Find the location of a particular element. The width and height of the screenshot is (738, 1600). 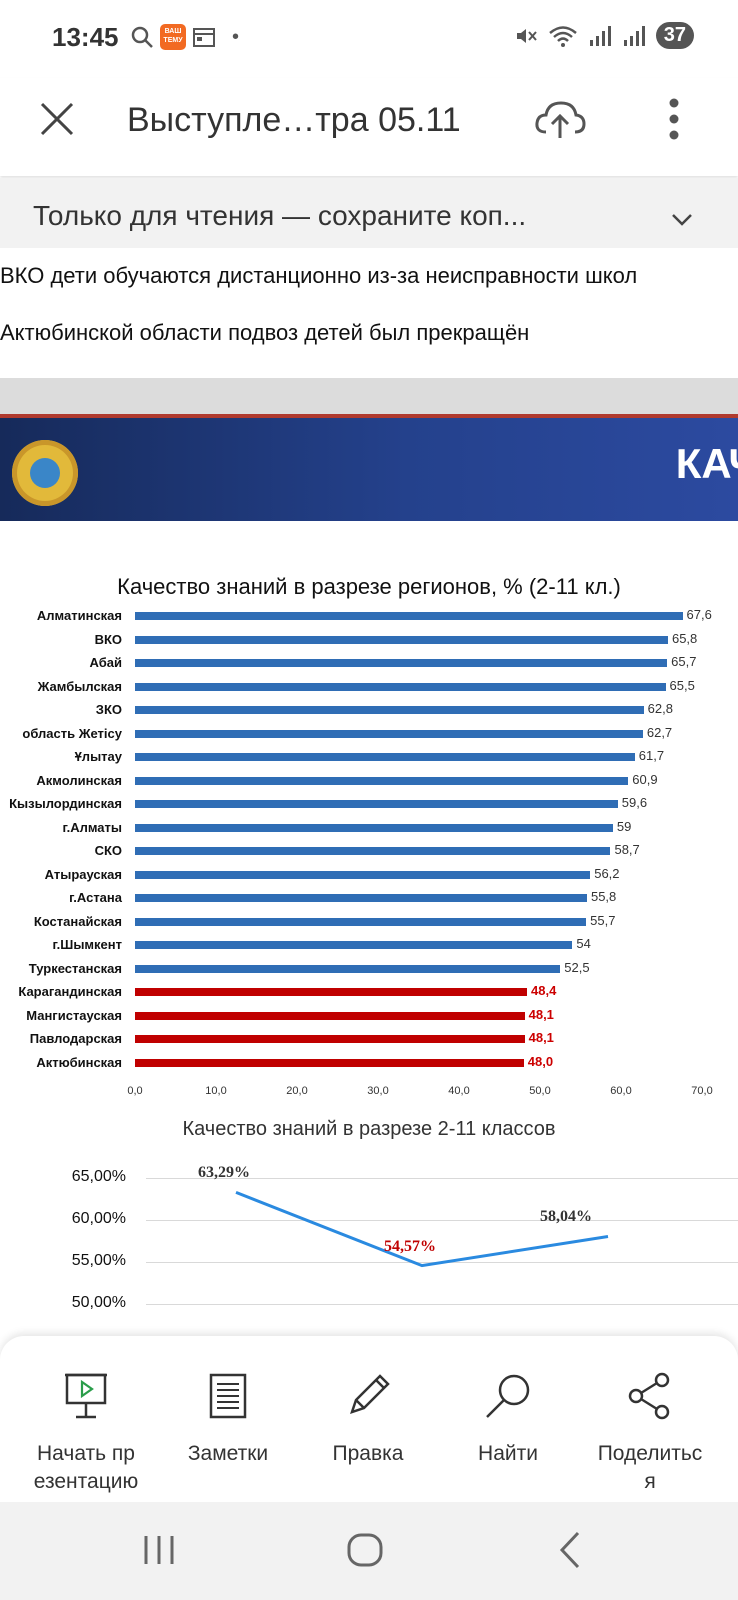

status-time: 13:45 is located at coordinates (85, 37).